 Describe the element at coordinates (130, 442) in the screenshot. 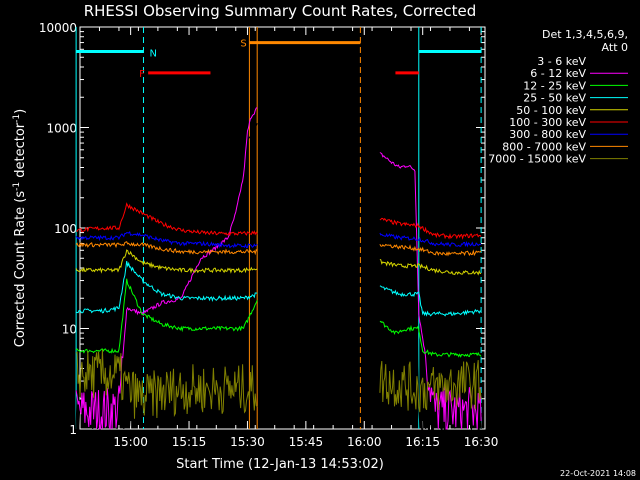

I see `x-tick-label: 15:00` at that location.